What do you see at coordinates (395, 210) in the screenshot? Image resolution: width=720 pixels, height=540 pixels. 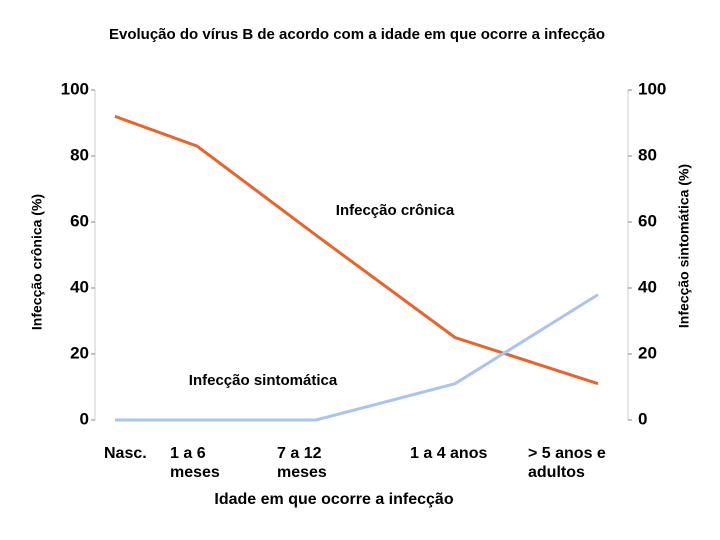 I see `series-label: Infecção crônica` at bounding box center [395, 210].